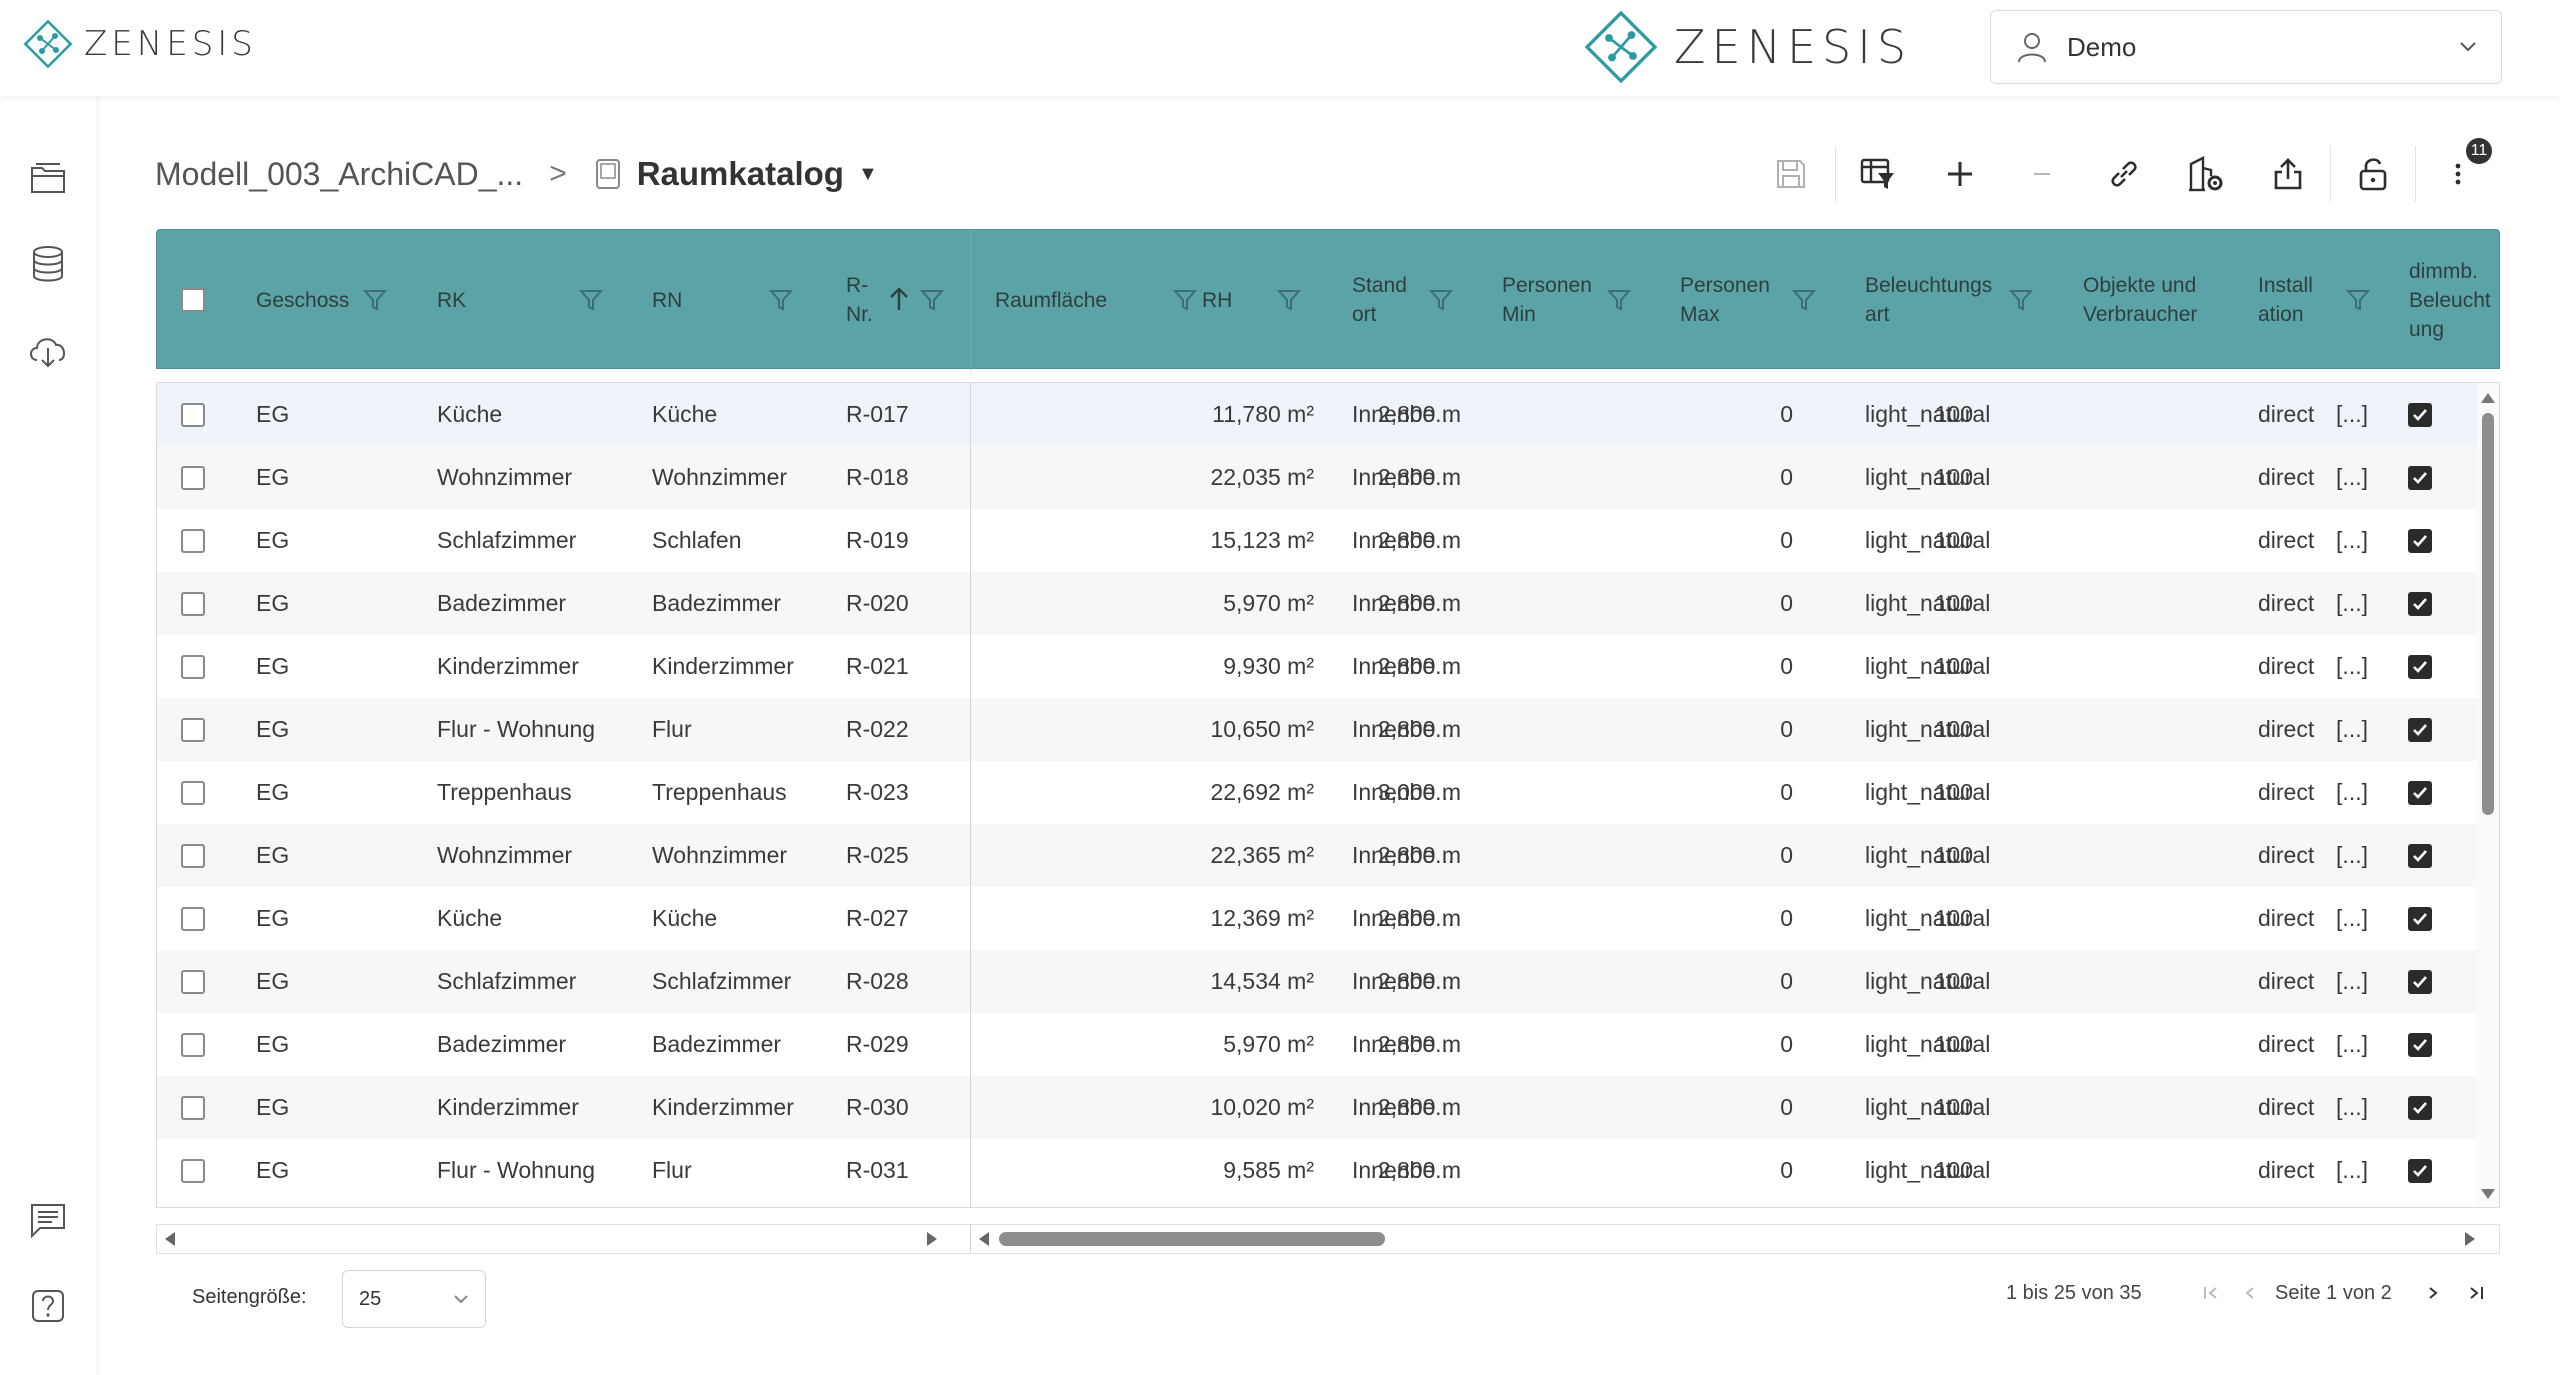 The width and height of the screenshot is (2560, 1375). What do you see at coordinates (48, 1306) in the screenshot?
I see `sidebar-item-help` at bounding box center [48, 1306].